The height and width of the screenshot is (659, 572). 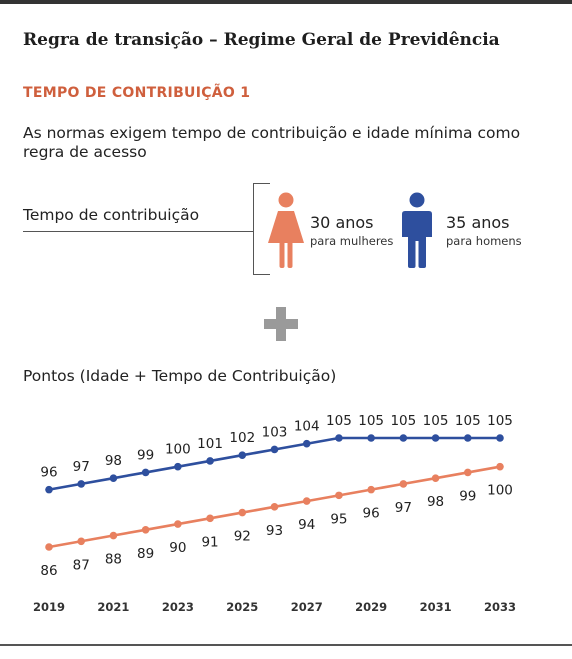 What do you see at coordinates (177, 548) in the screenshot?
I see `data-label-1-4: 90` at bounding box center [177, 548].